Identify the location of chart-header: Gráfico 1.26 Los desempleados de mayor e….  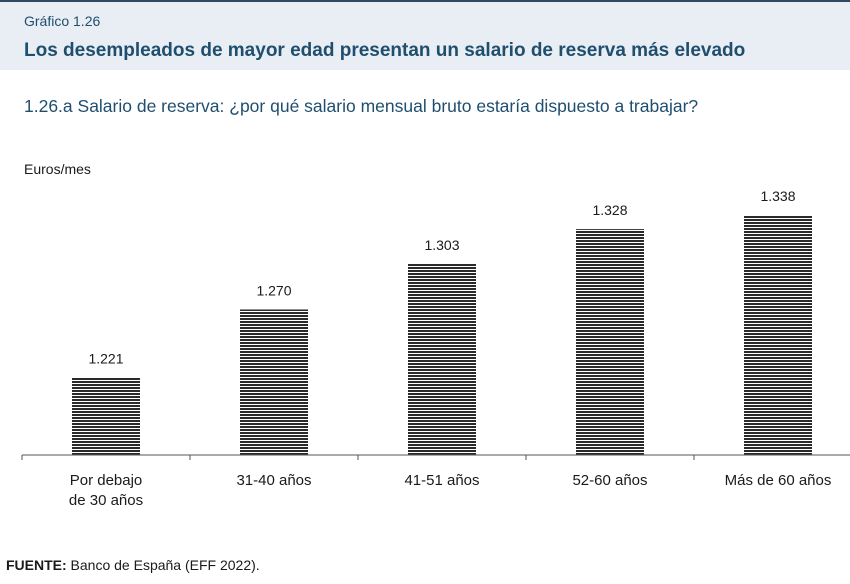
(425, 35).